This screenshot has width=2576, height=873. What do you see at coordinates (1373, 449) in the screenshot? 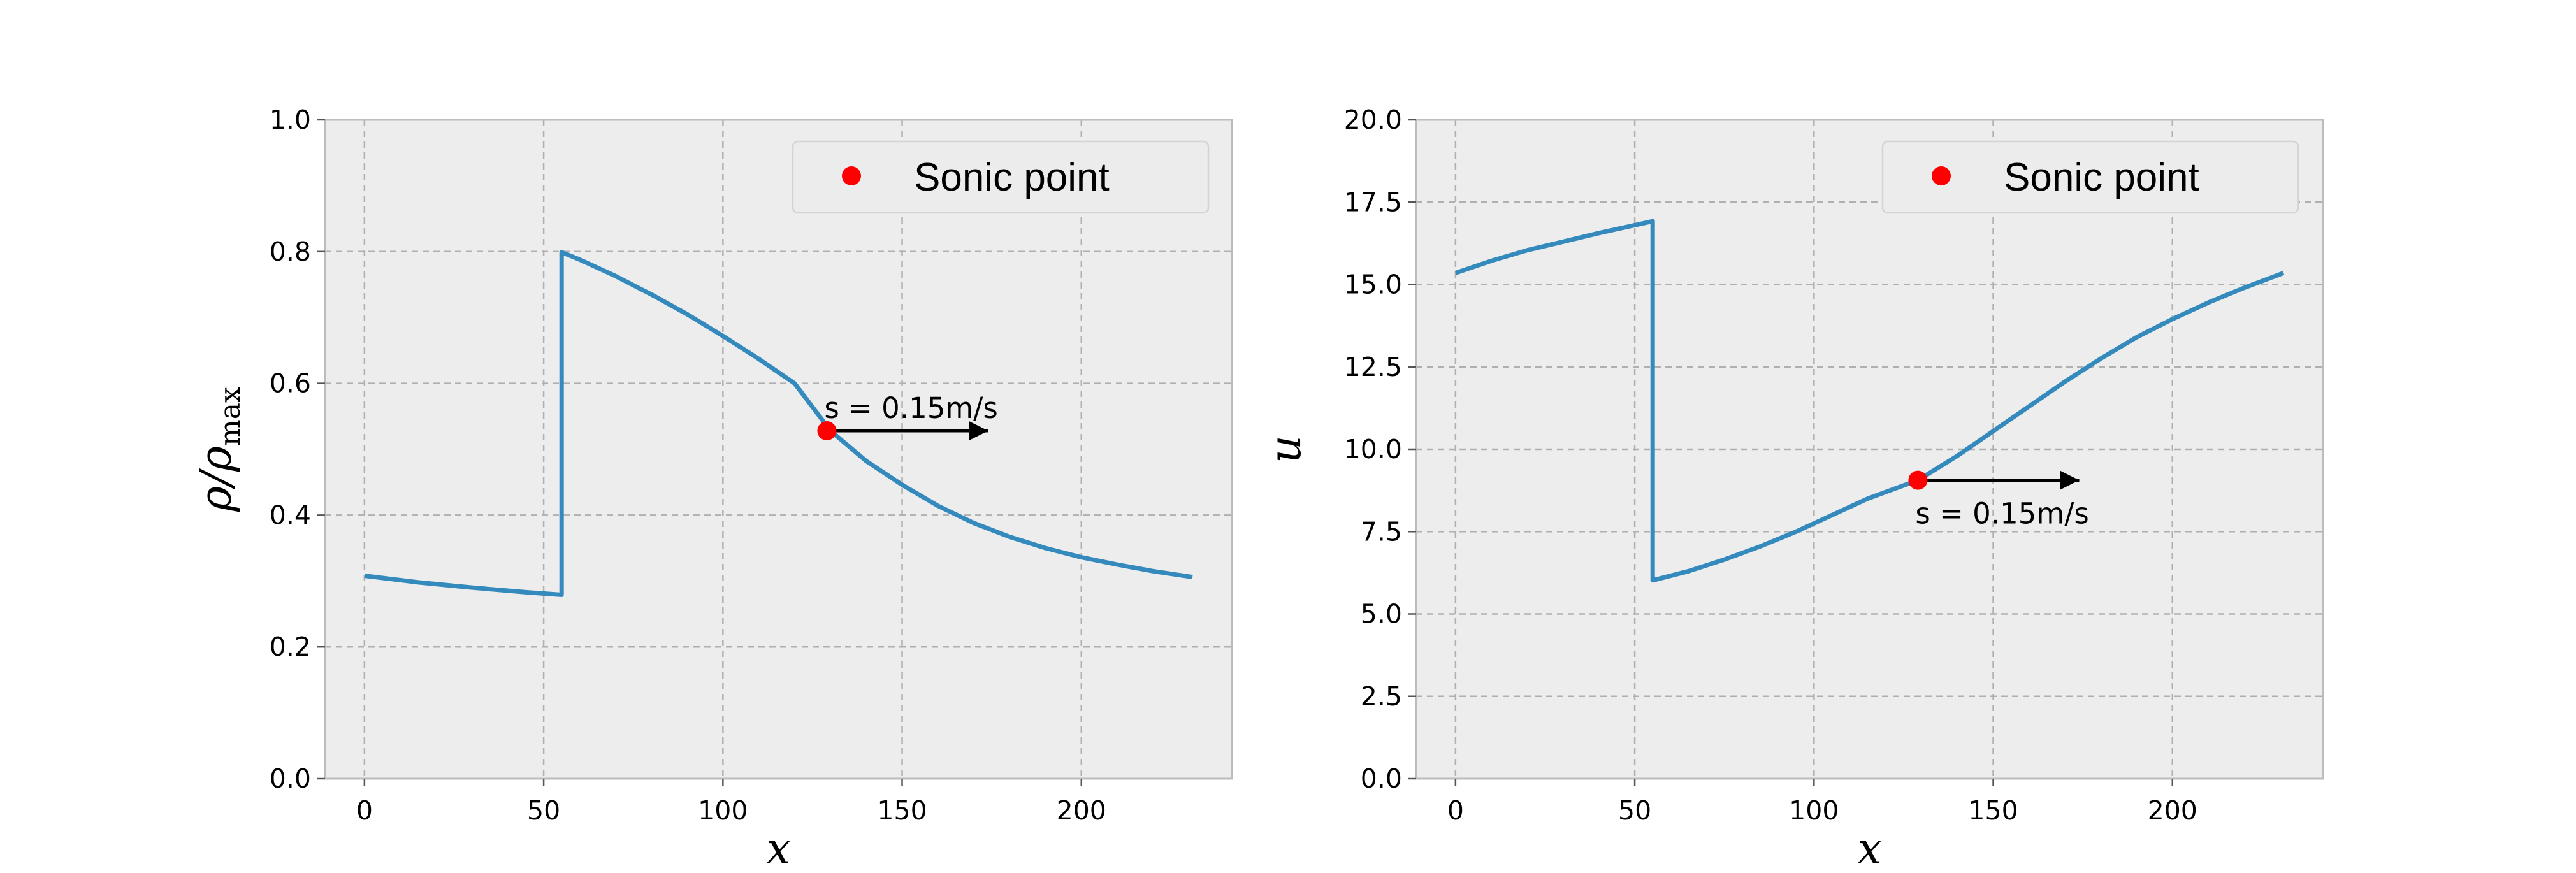
I see `y-tick-label: 10.0` at bounding box center [1373, 449].